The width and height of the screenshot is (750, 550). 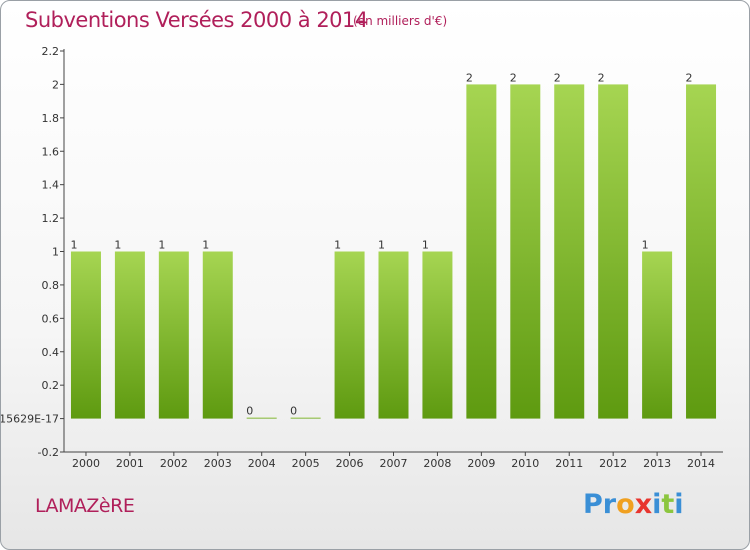 I want to click on y-tick-label: 1.6, so click(x=51, y=151).